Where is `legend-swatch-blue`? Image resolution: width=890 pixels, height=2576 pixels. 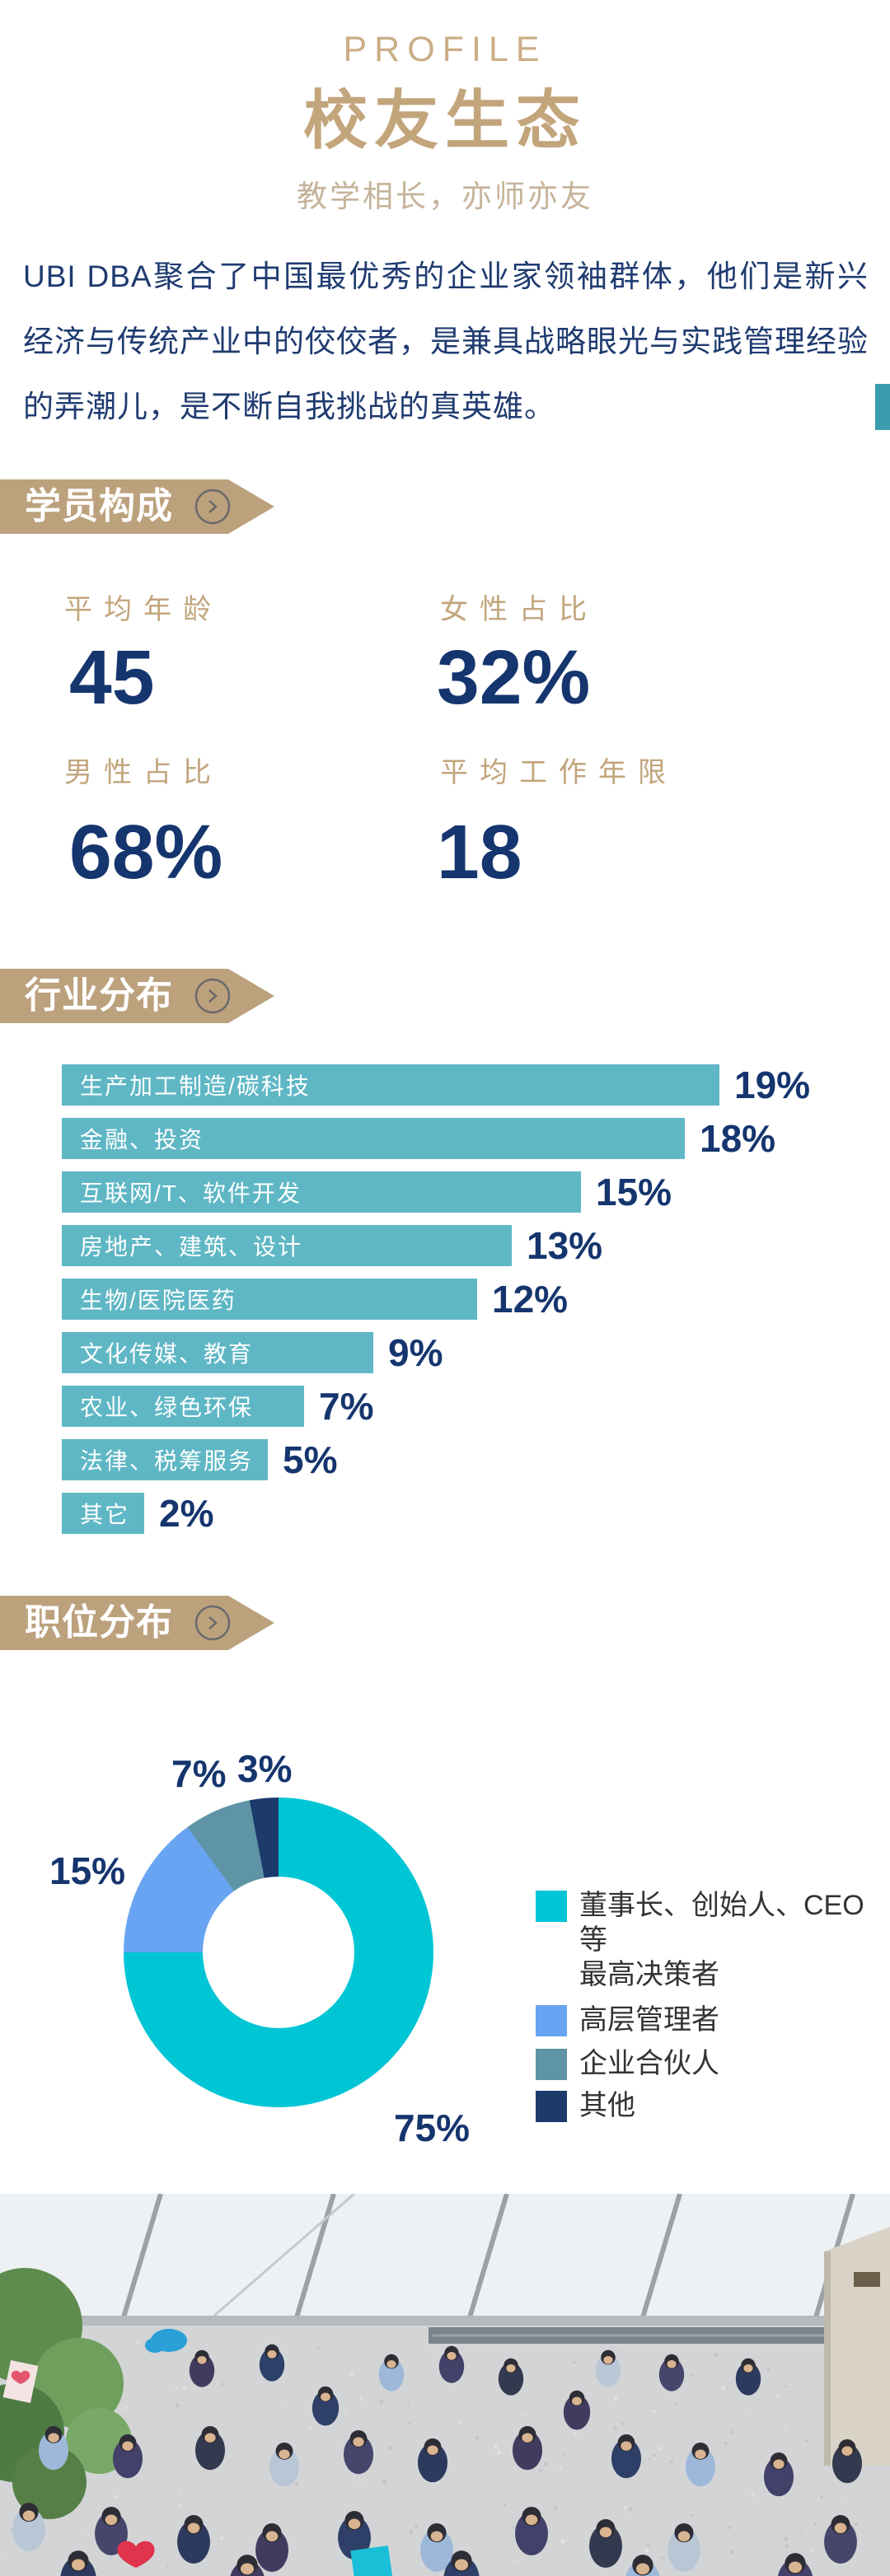 legend-swatch-blue is located at coordinates (551, 2020).